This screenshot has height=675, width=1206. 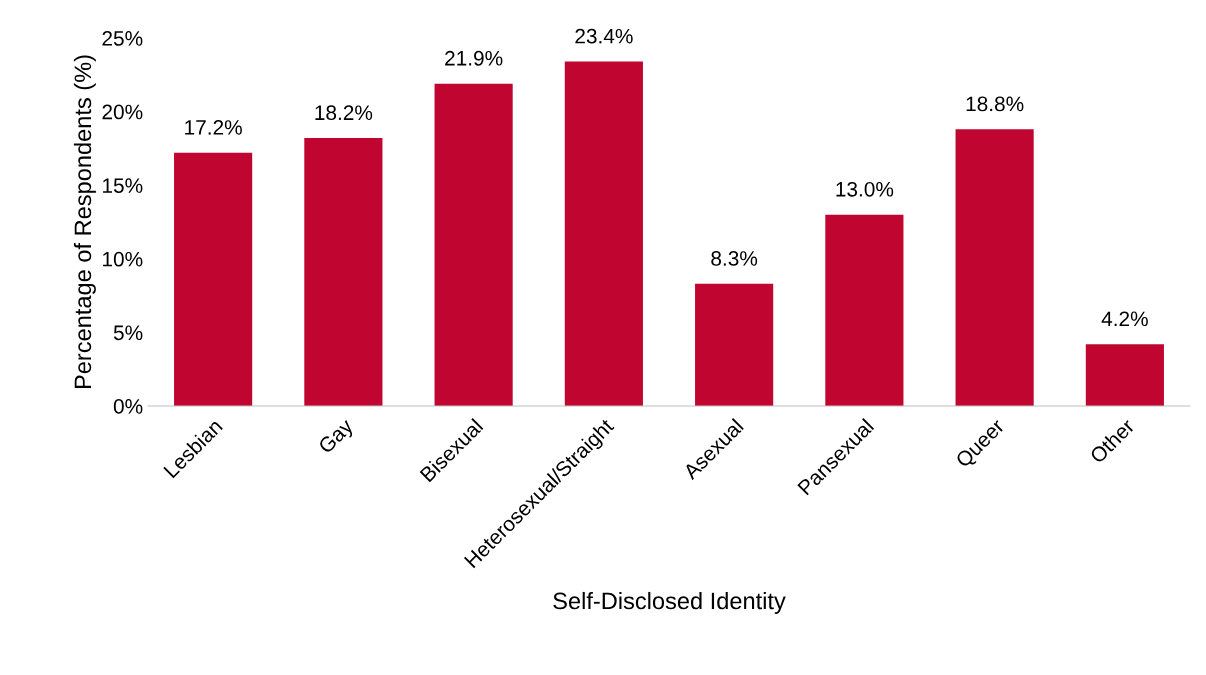 I want to click on data-label: 17.2%, so click(x=213, y=127).